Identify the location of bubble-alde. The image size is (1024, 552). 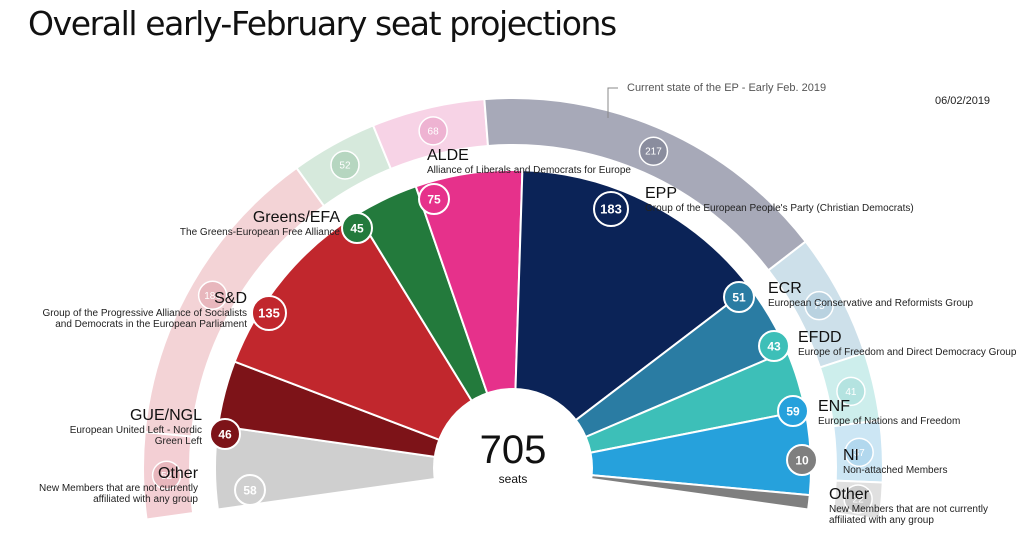
(434, 199).